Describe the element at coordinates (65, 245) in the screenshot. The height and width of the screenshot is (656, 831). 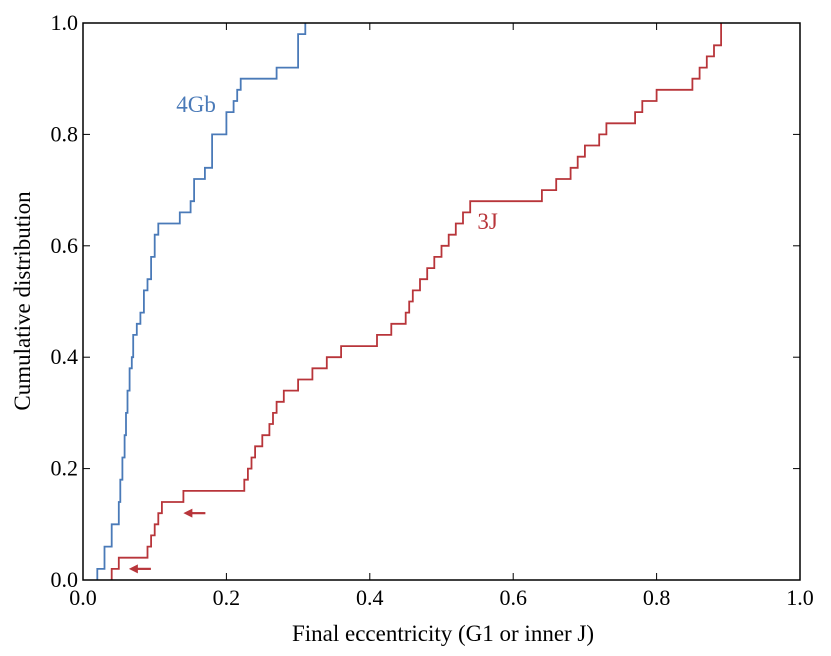
I see `y-tick-label: 0.6` at that location.